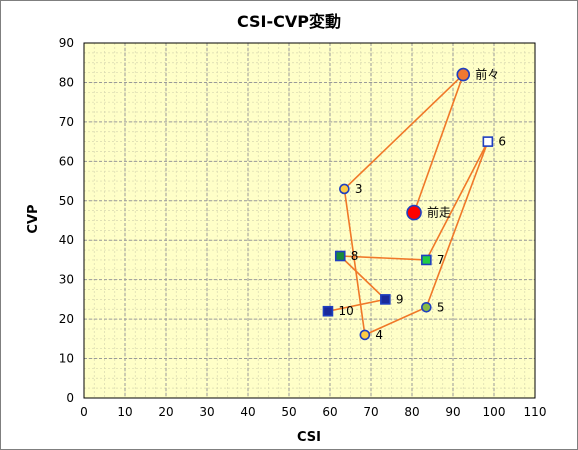  What do you see at coordinates (329, 412) in the screenshot?
I see `x-tick-label: 60` at bounding box center [329, 412].